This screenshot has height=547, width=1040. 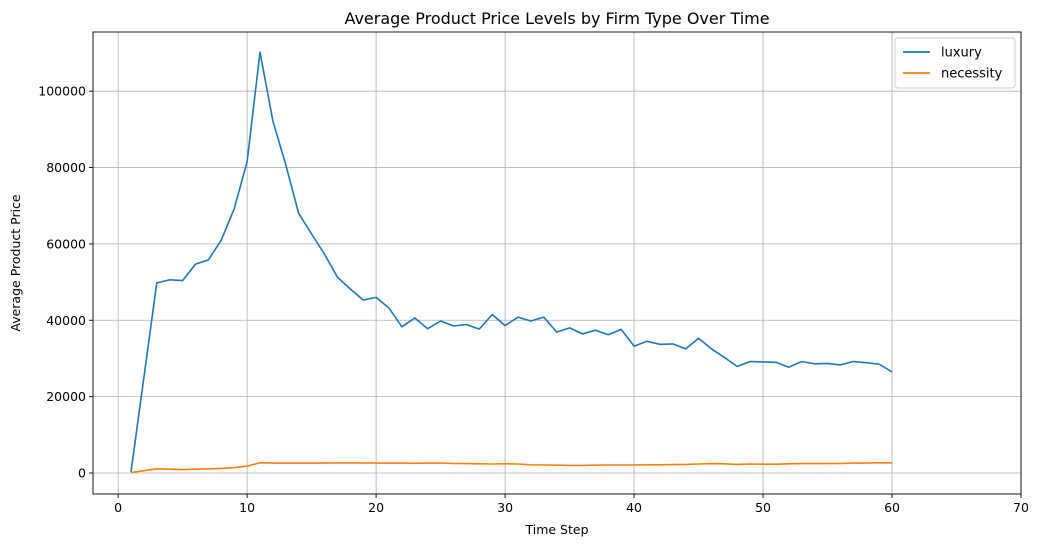 What do you see at coordinates (15, 263) in the screenshot?
I see `y-axis-label: Average Product Price` at bounding box center [15, 263].